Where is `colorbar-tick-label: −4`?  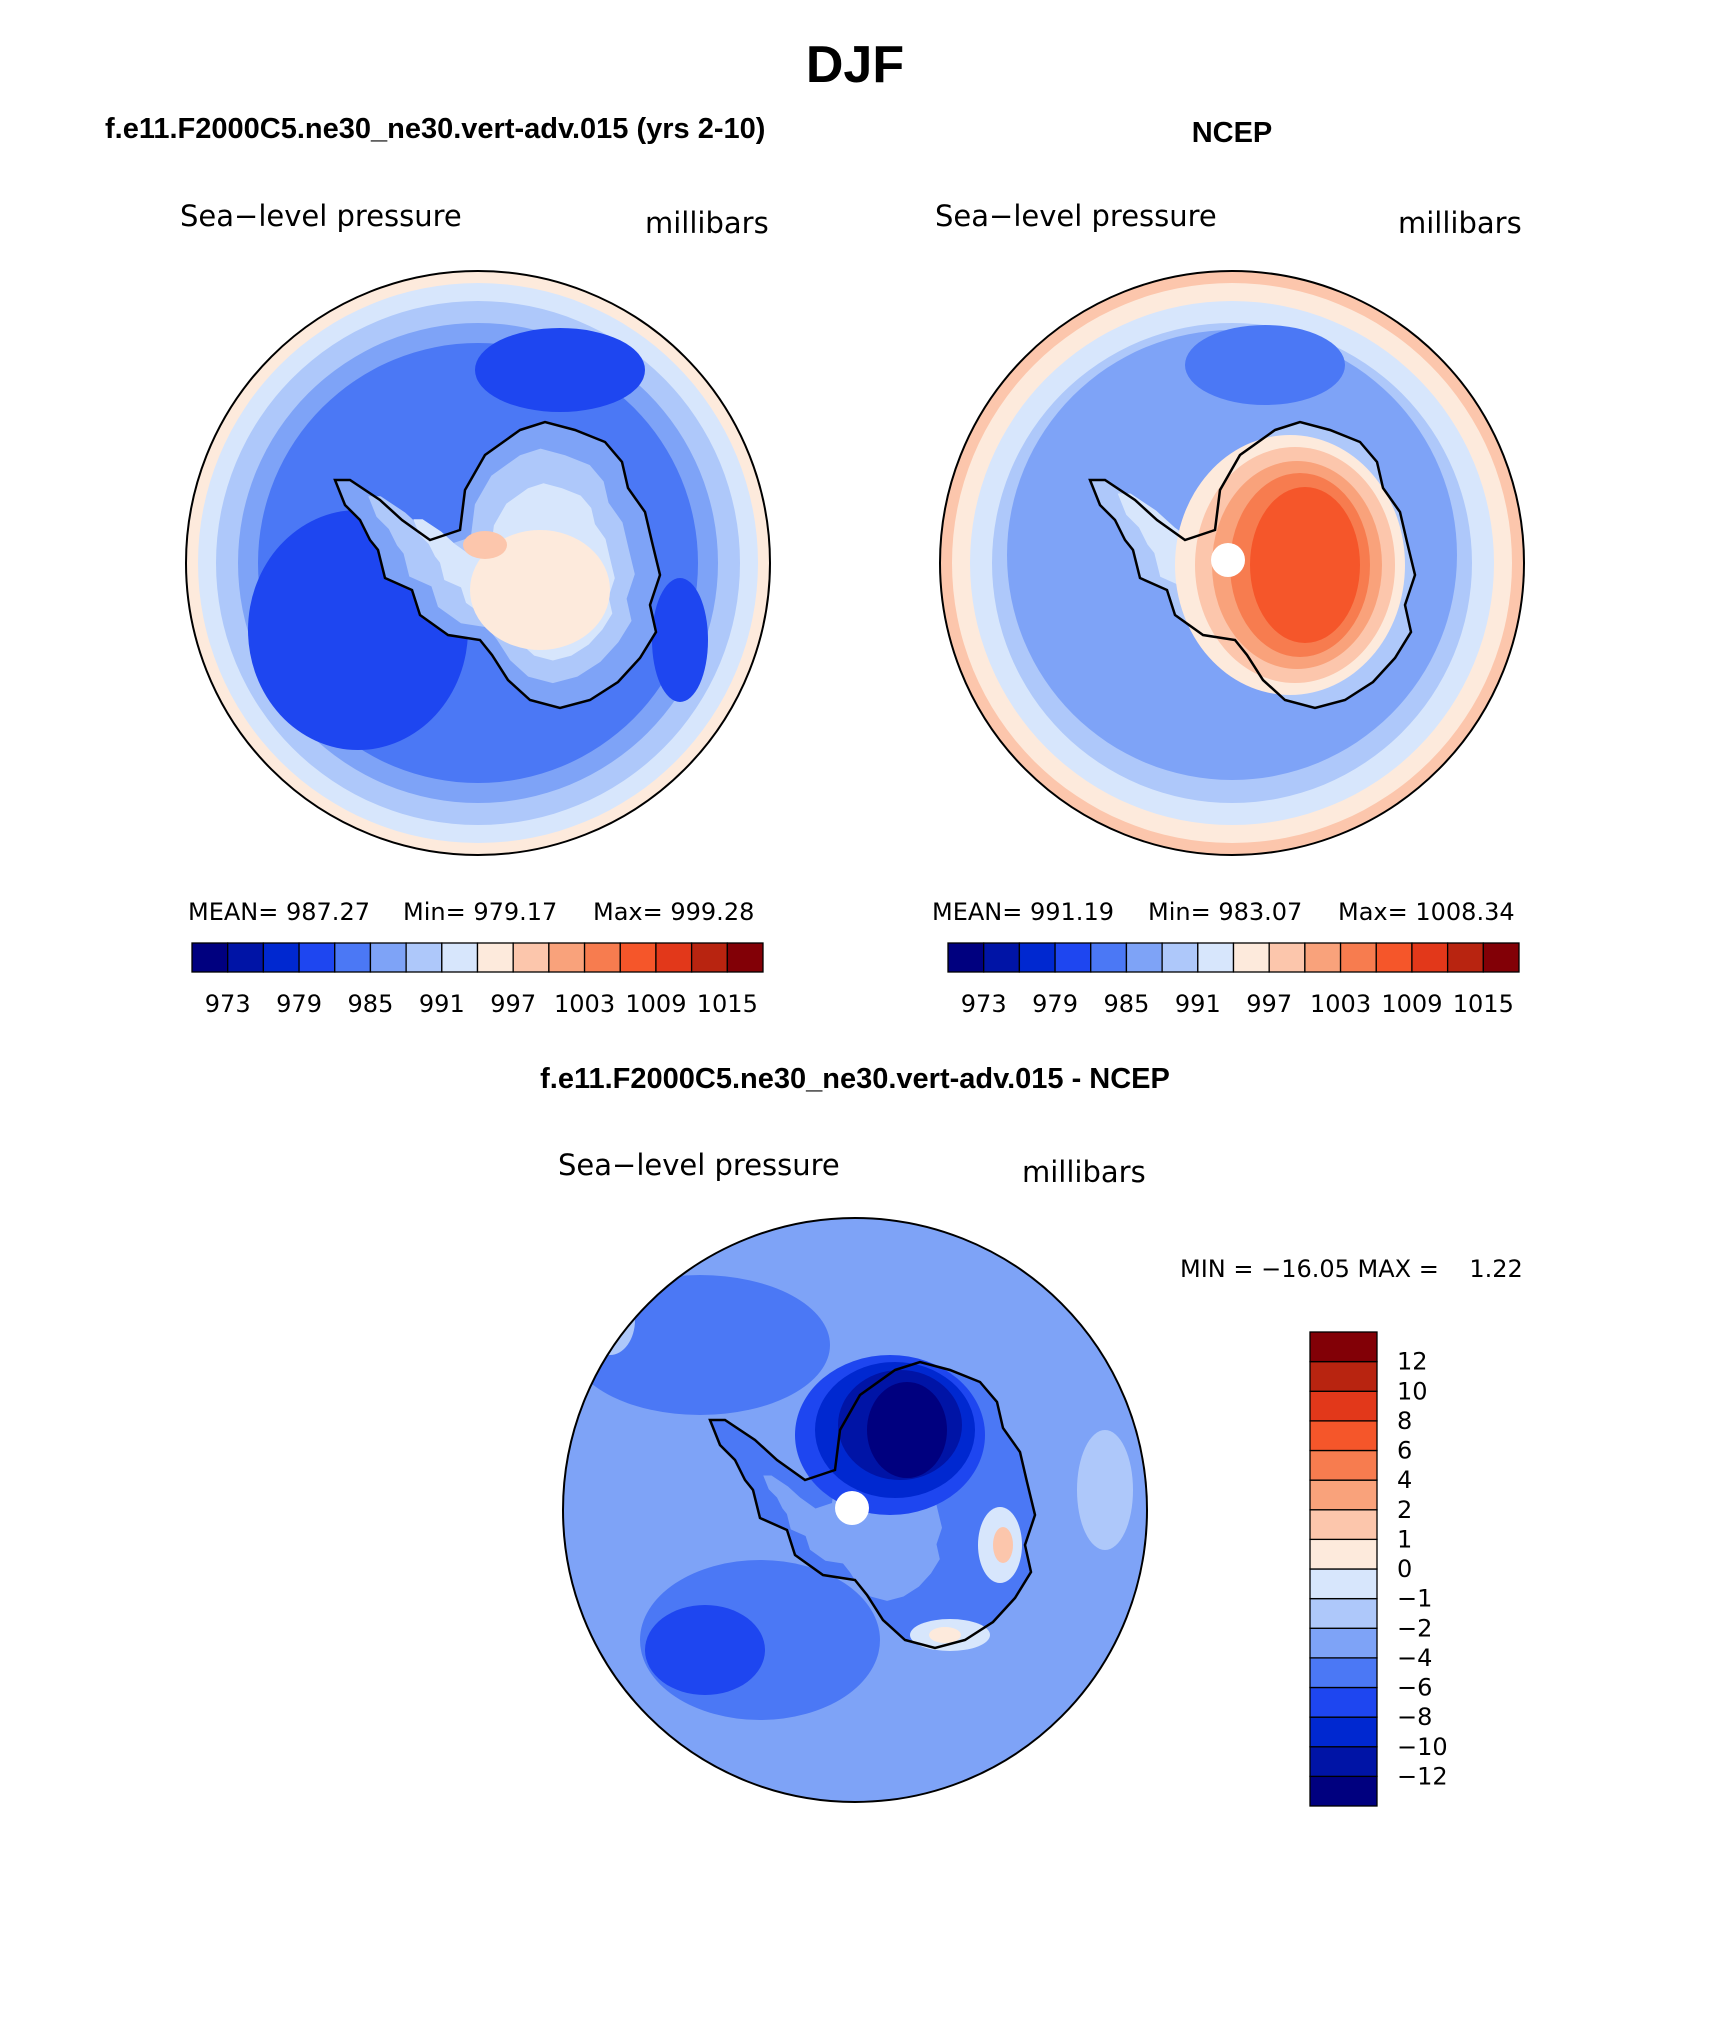
colorbar-tick-label: −4 is located at coordinates (1414, 1658).